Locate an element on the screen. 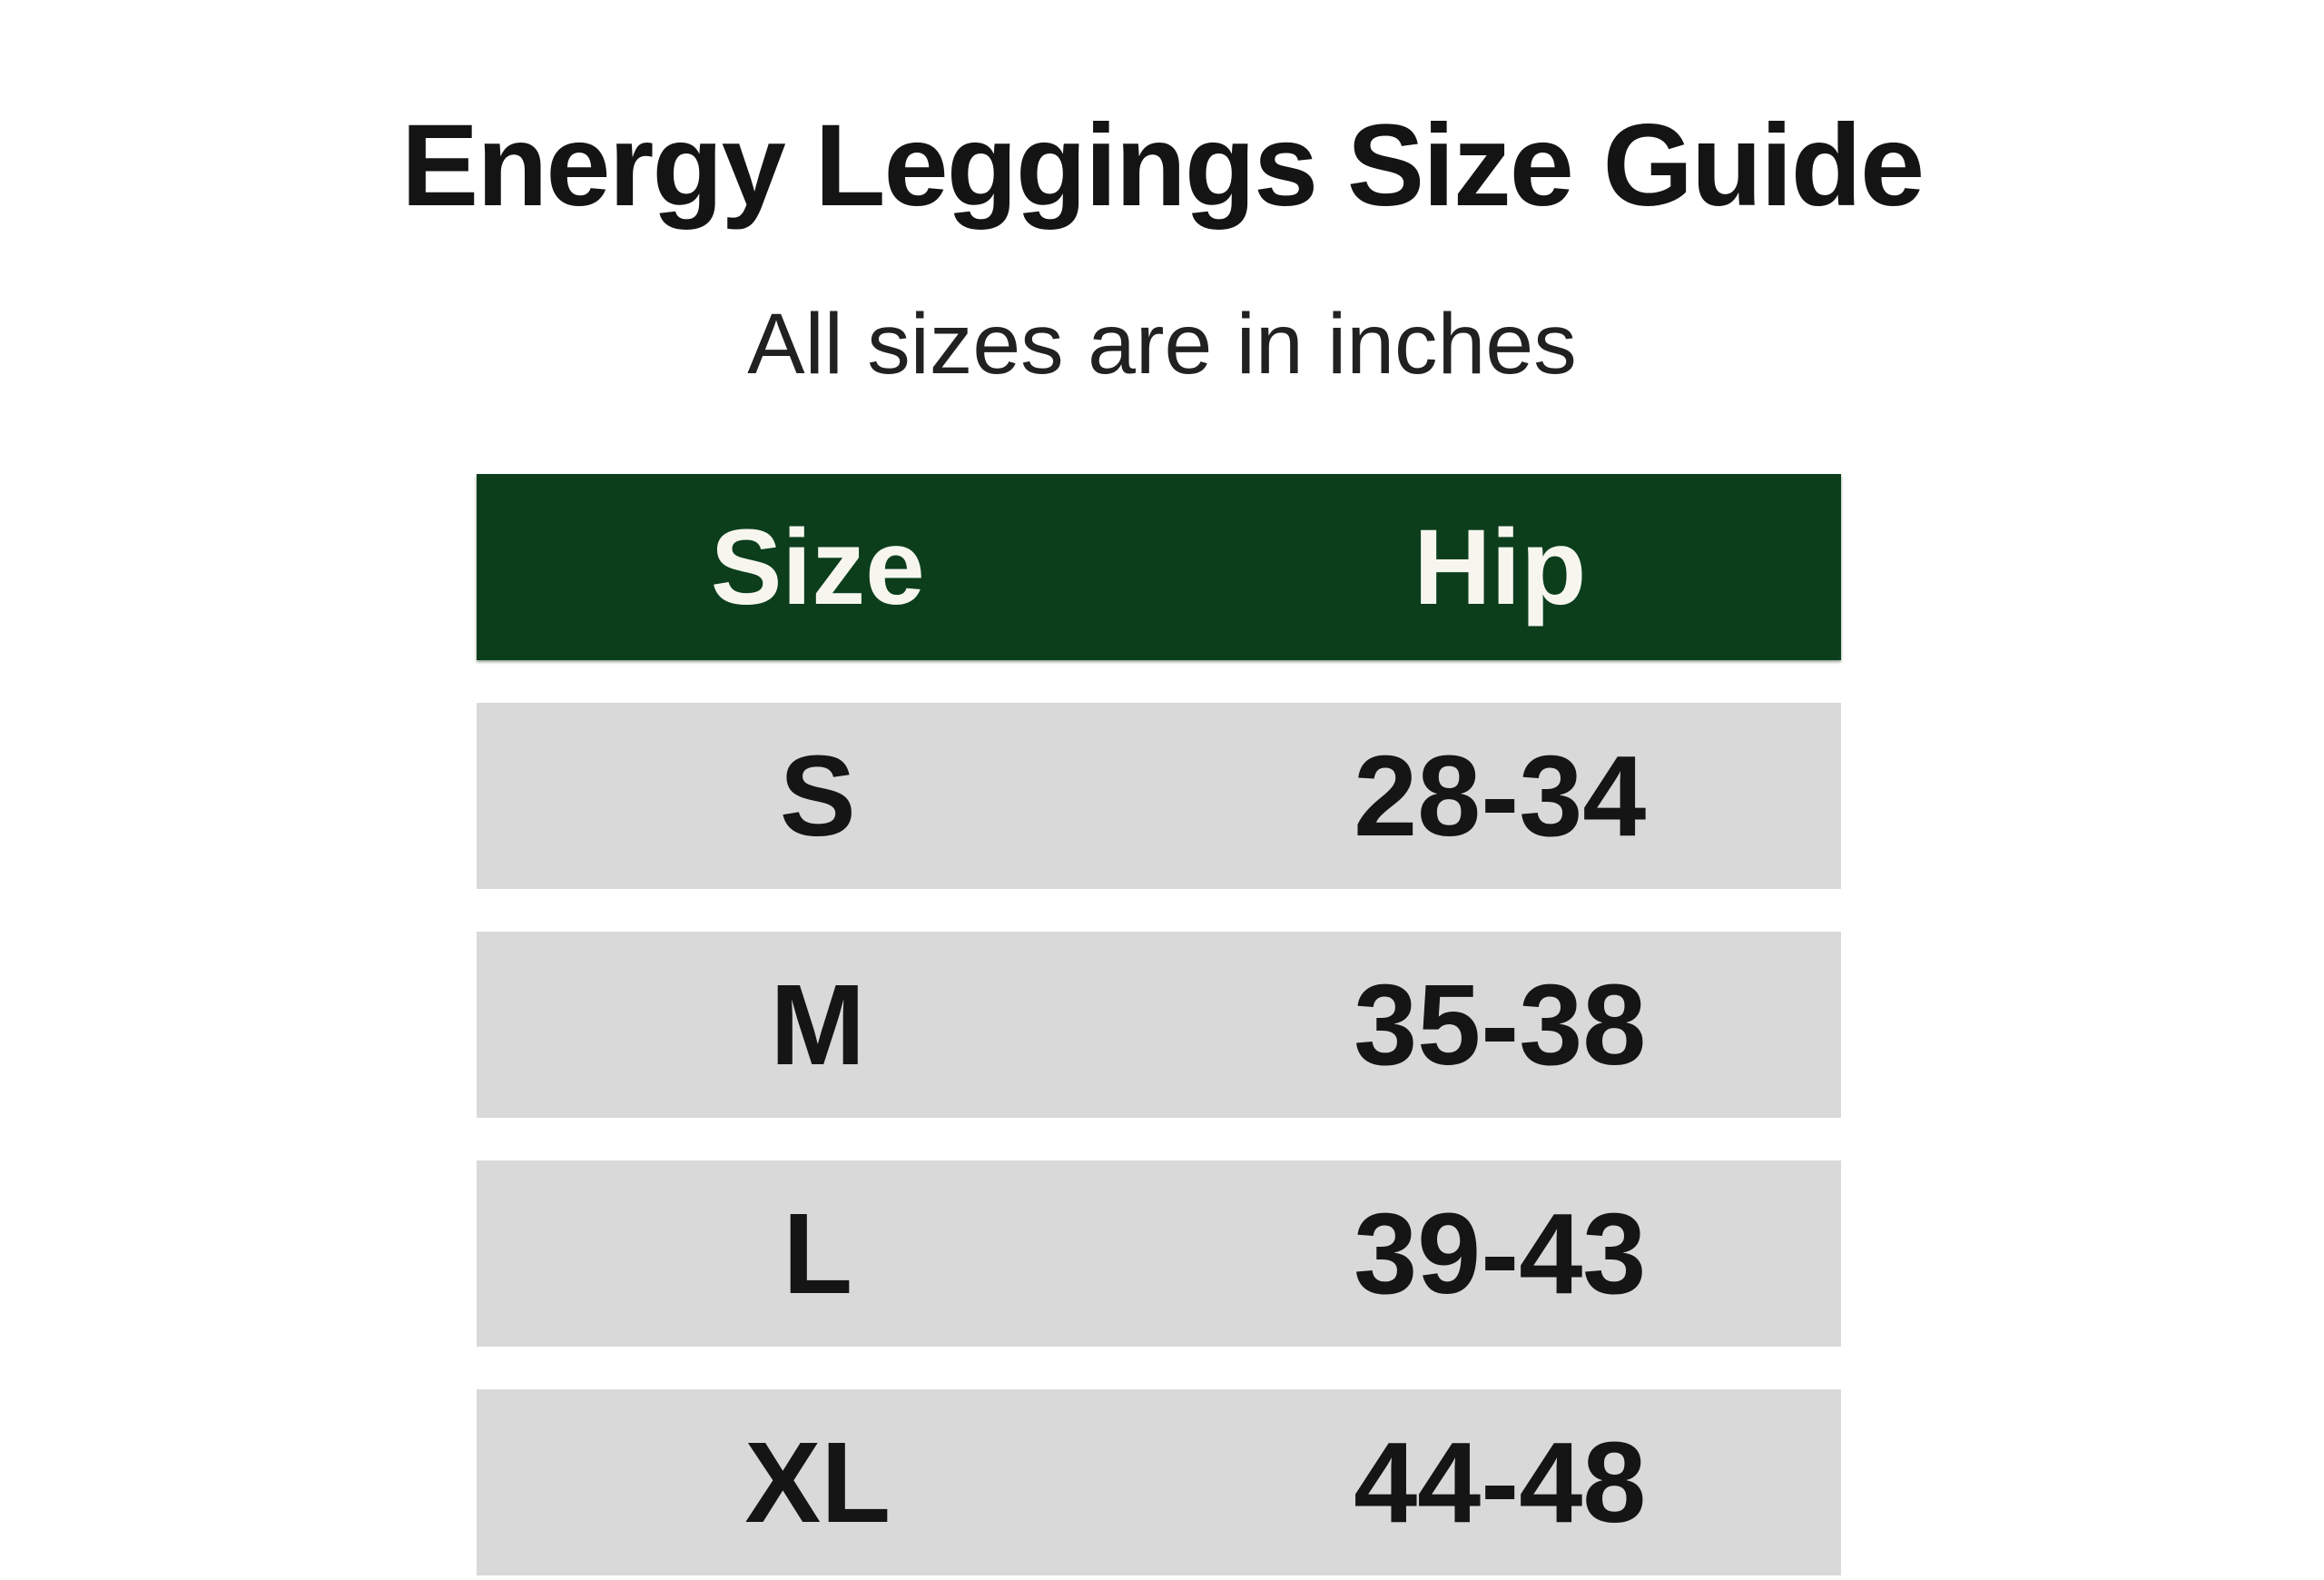 Image resolution: width=2324 pixels, height=1580 pixels. column-header-hip: Hip is located at coordinates (1500, 567).